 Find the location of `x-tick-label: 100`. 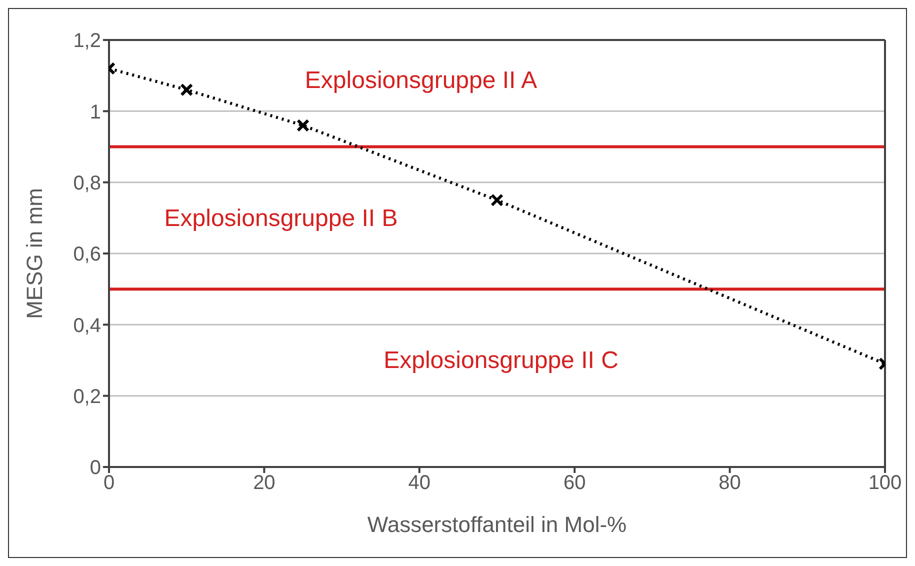

x-tick-label: 100 is located at coordinates (885, 483).